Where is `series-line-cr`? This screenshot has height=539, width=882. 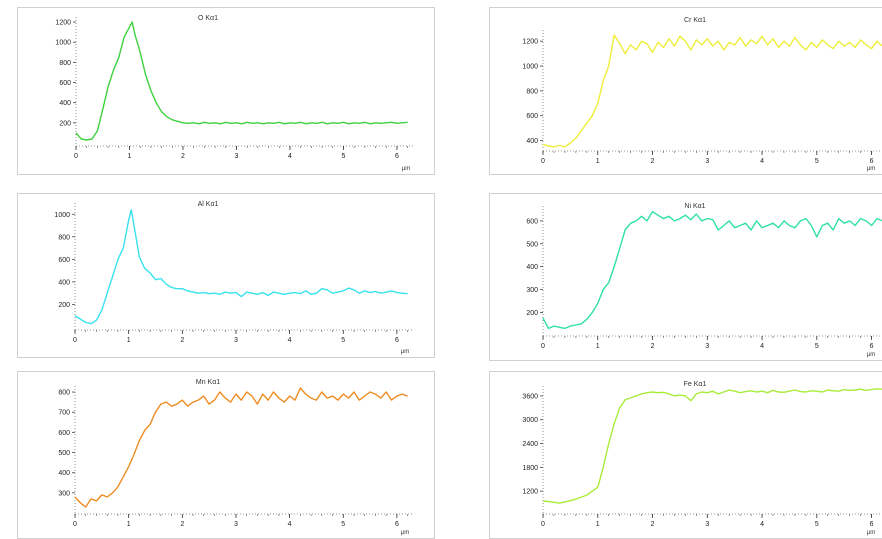
series-line-cr is located at coordinates (712, 91).